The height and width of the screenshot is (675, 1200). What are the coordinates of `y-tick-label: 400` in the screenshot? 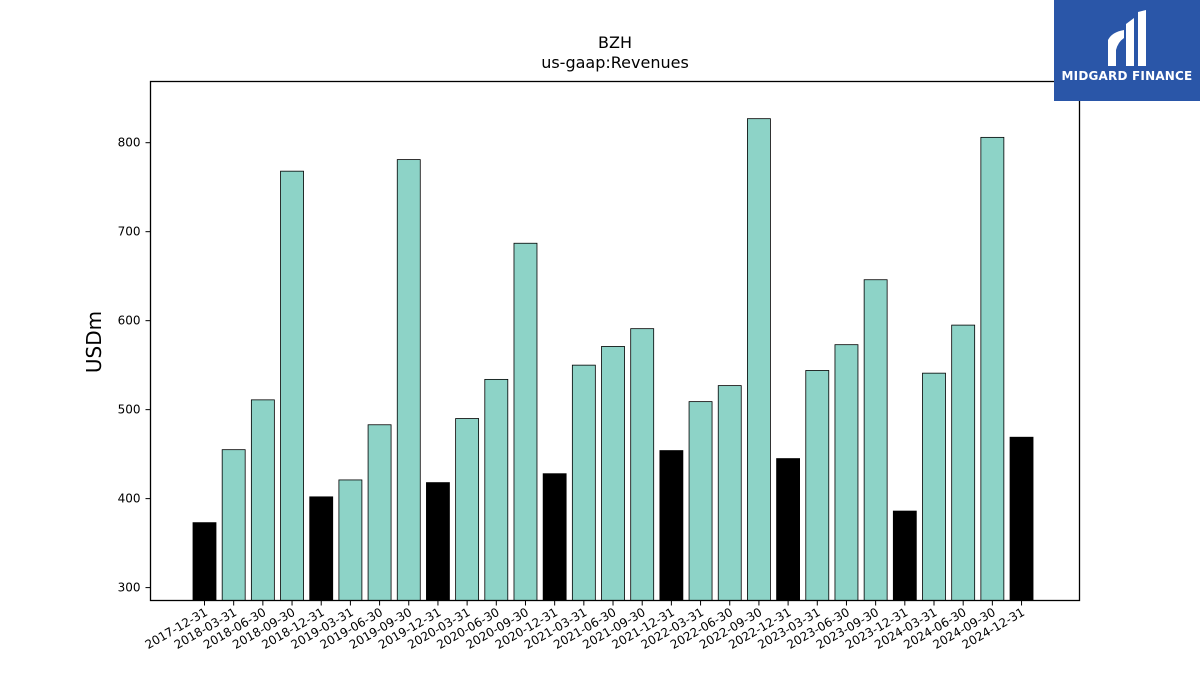 It's located at (129, 499).